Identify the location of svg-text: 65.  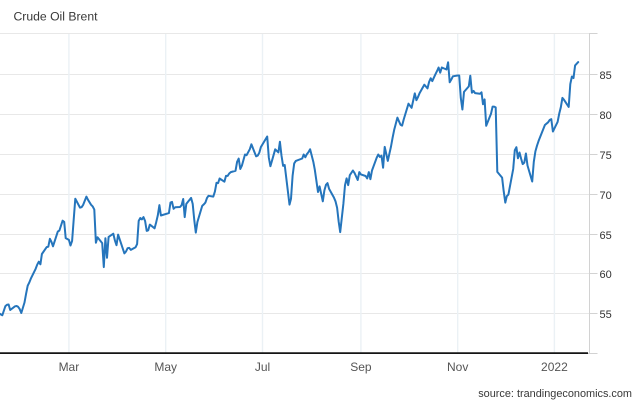
(606, 236).